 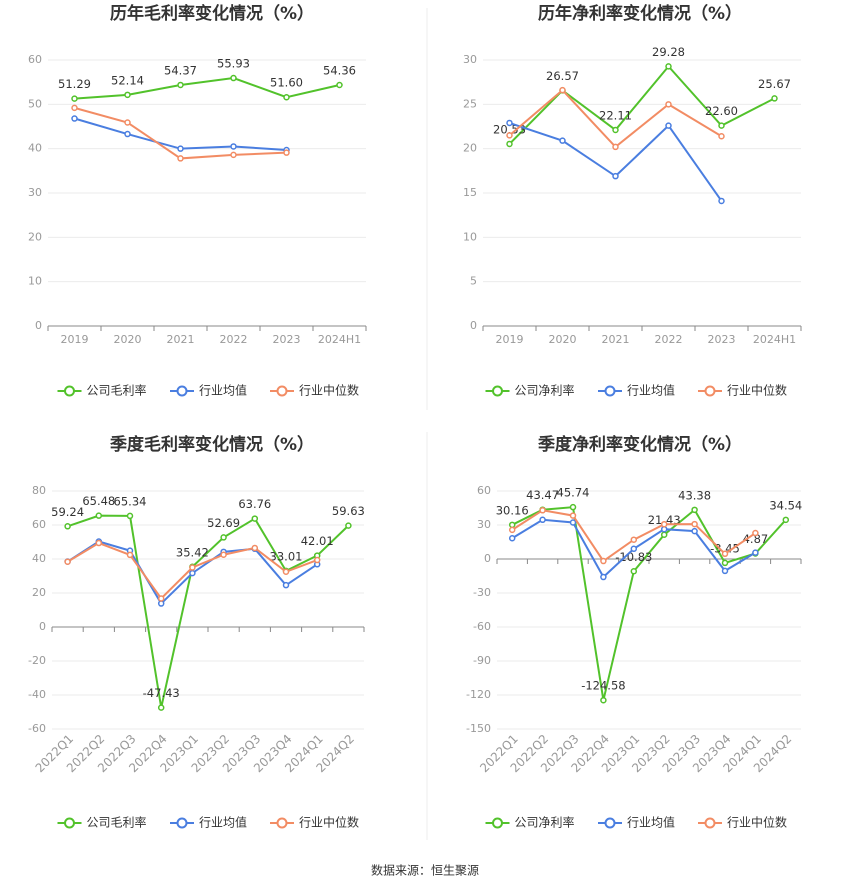 What do you see at coordinates (640, 444) in the screenshot?
I see `chart-title: 季度净利率变化情况（%）` at bounding box center [640, 444].